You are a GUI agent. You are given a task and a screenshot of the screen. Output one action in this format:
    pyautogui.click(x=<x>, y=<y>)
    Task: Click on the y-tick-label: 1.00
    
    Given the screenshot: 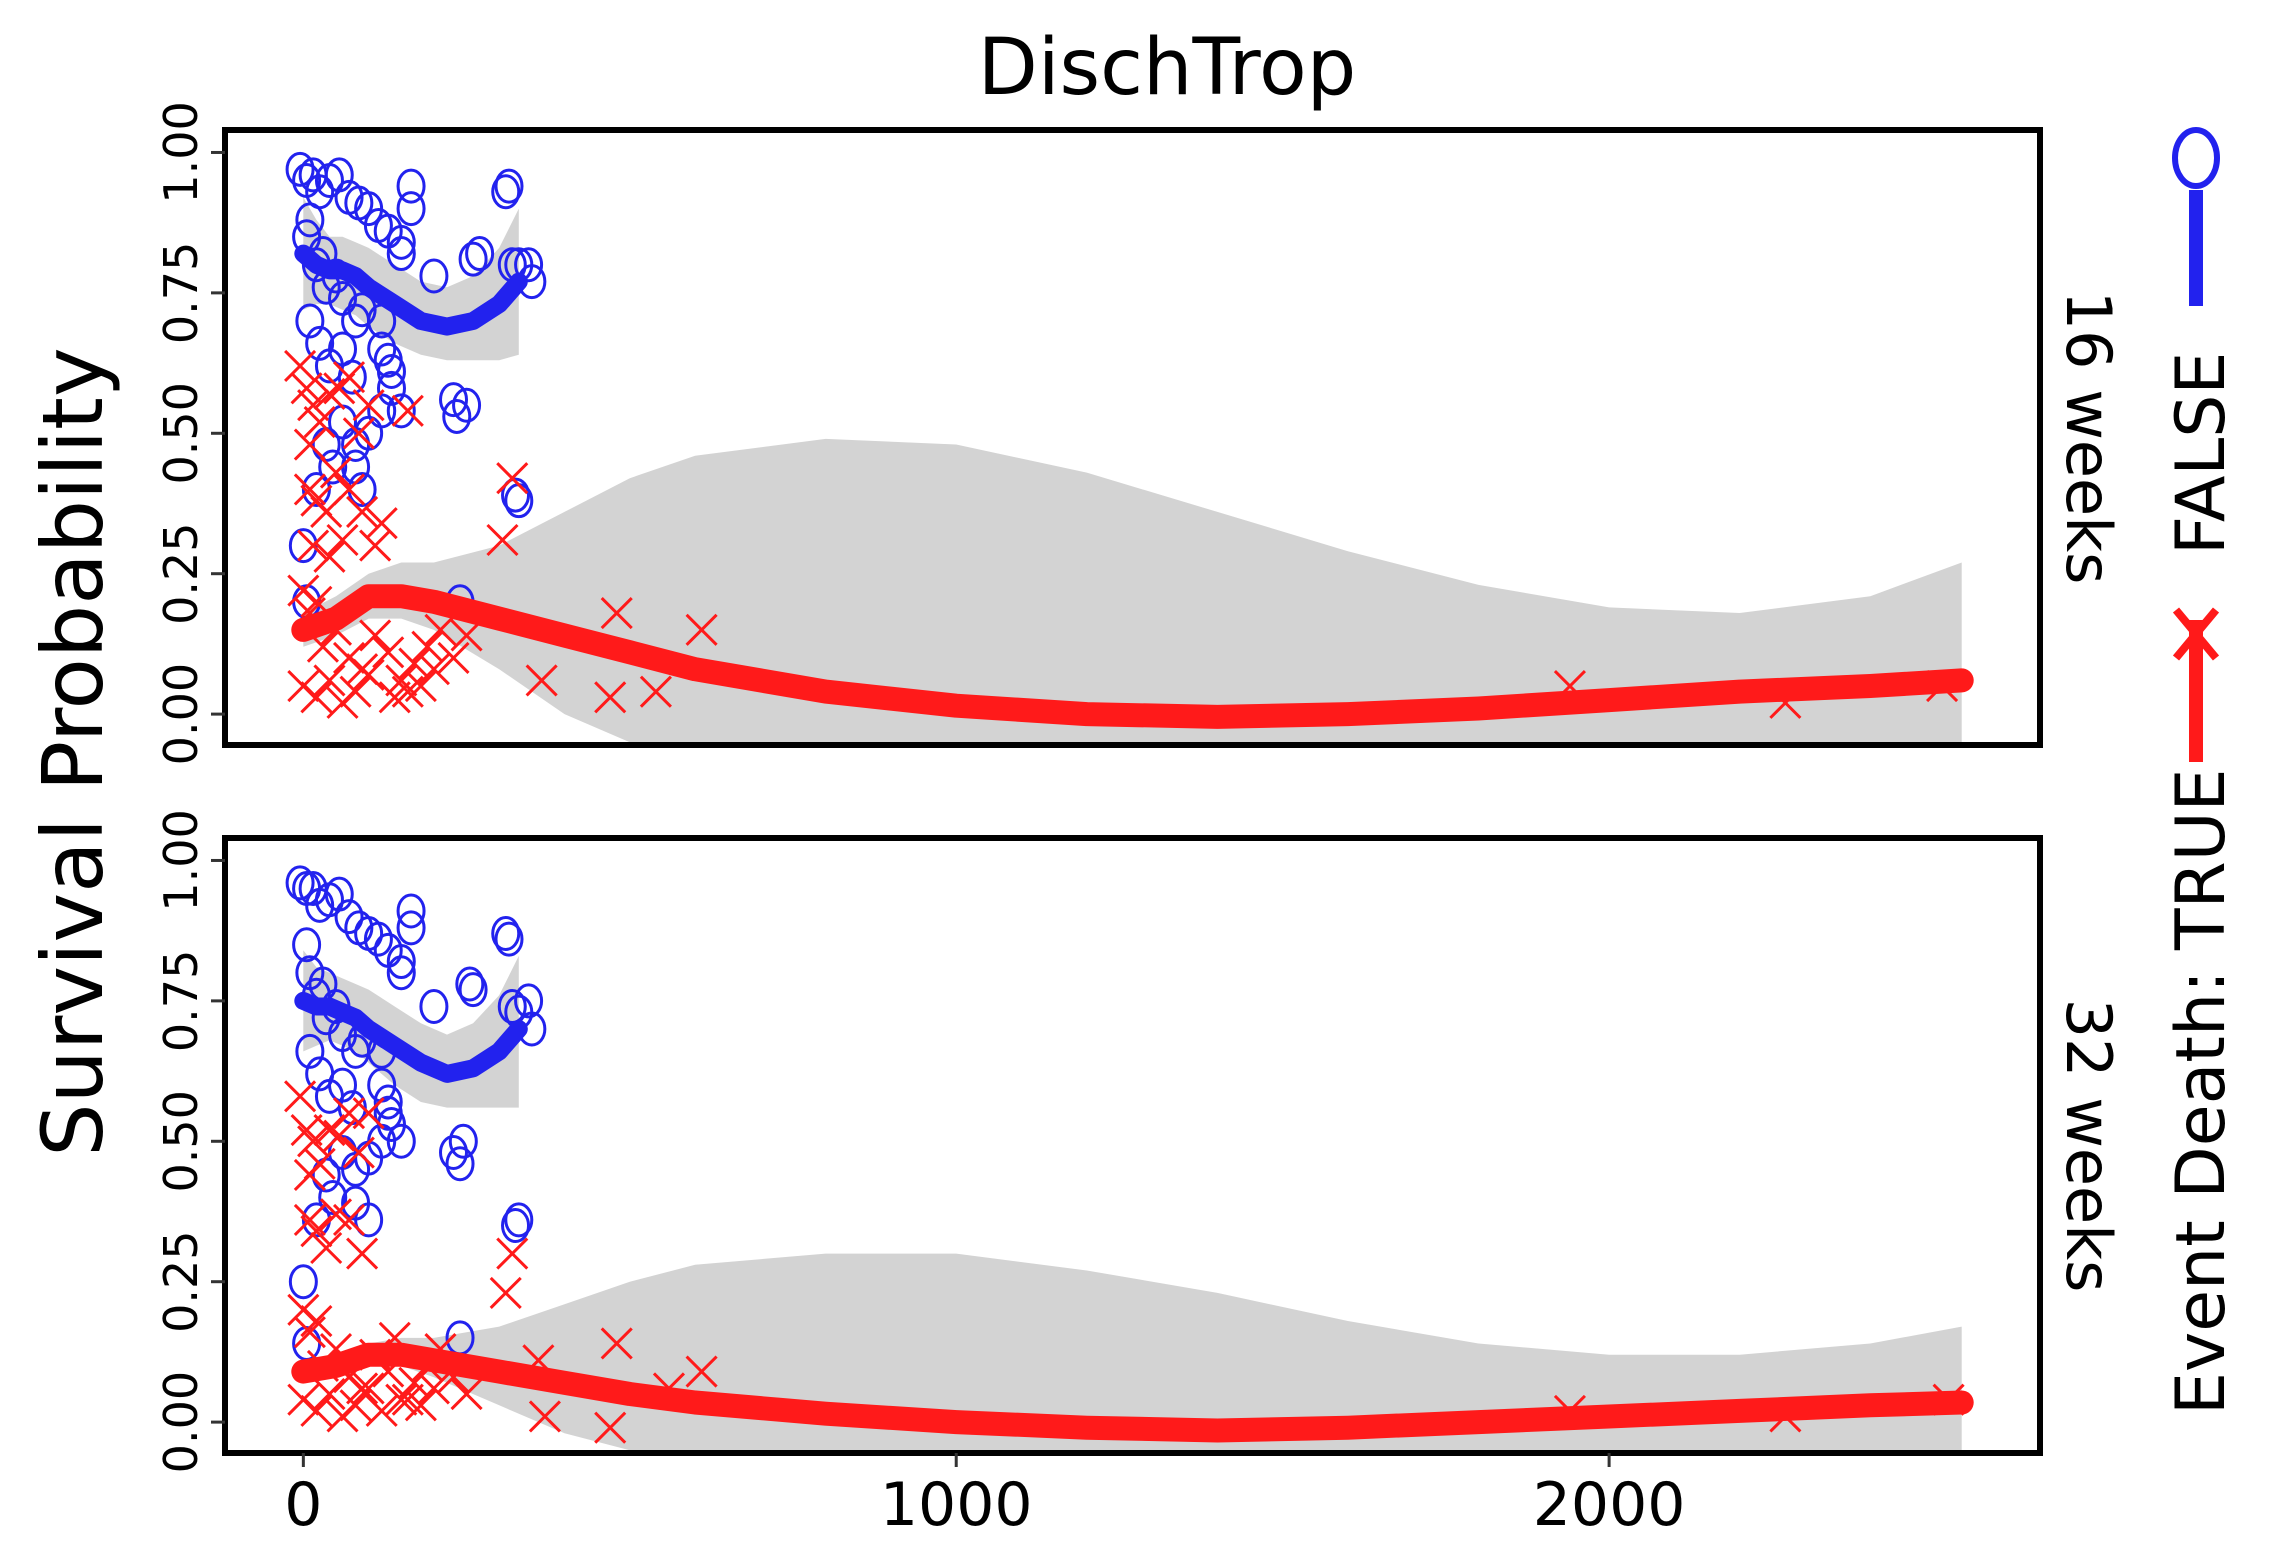 What is the action you would take?
    pyautogui.click(x=181, y=152)
    